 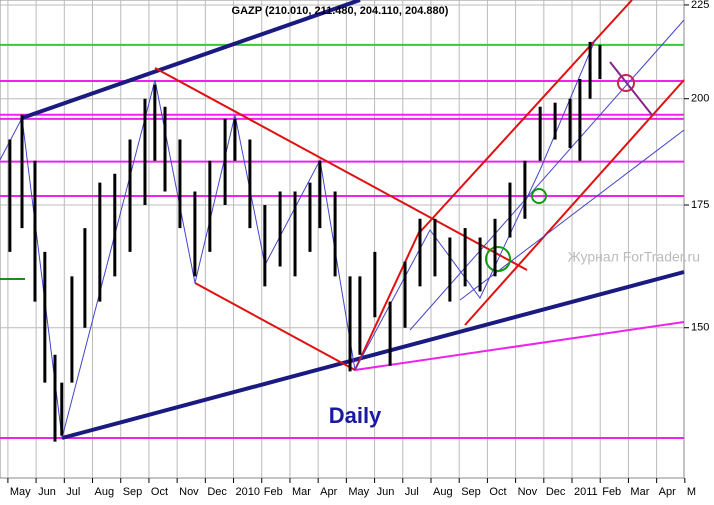 What do you see at coordinates (700, 205) in the screenshot?
I see `y-tick-label: 175` at bounding box center [700, 205].